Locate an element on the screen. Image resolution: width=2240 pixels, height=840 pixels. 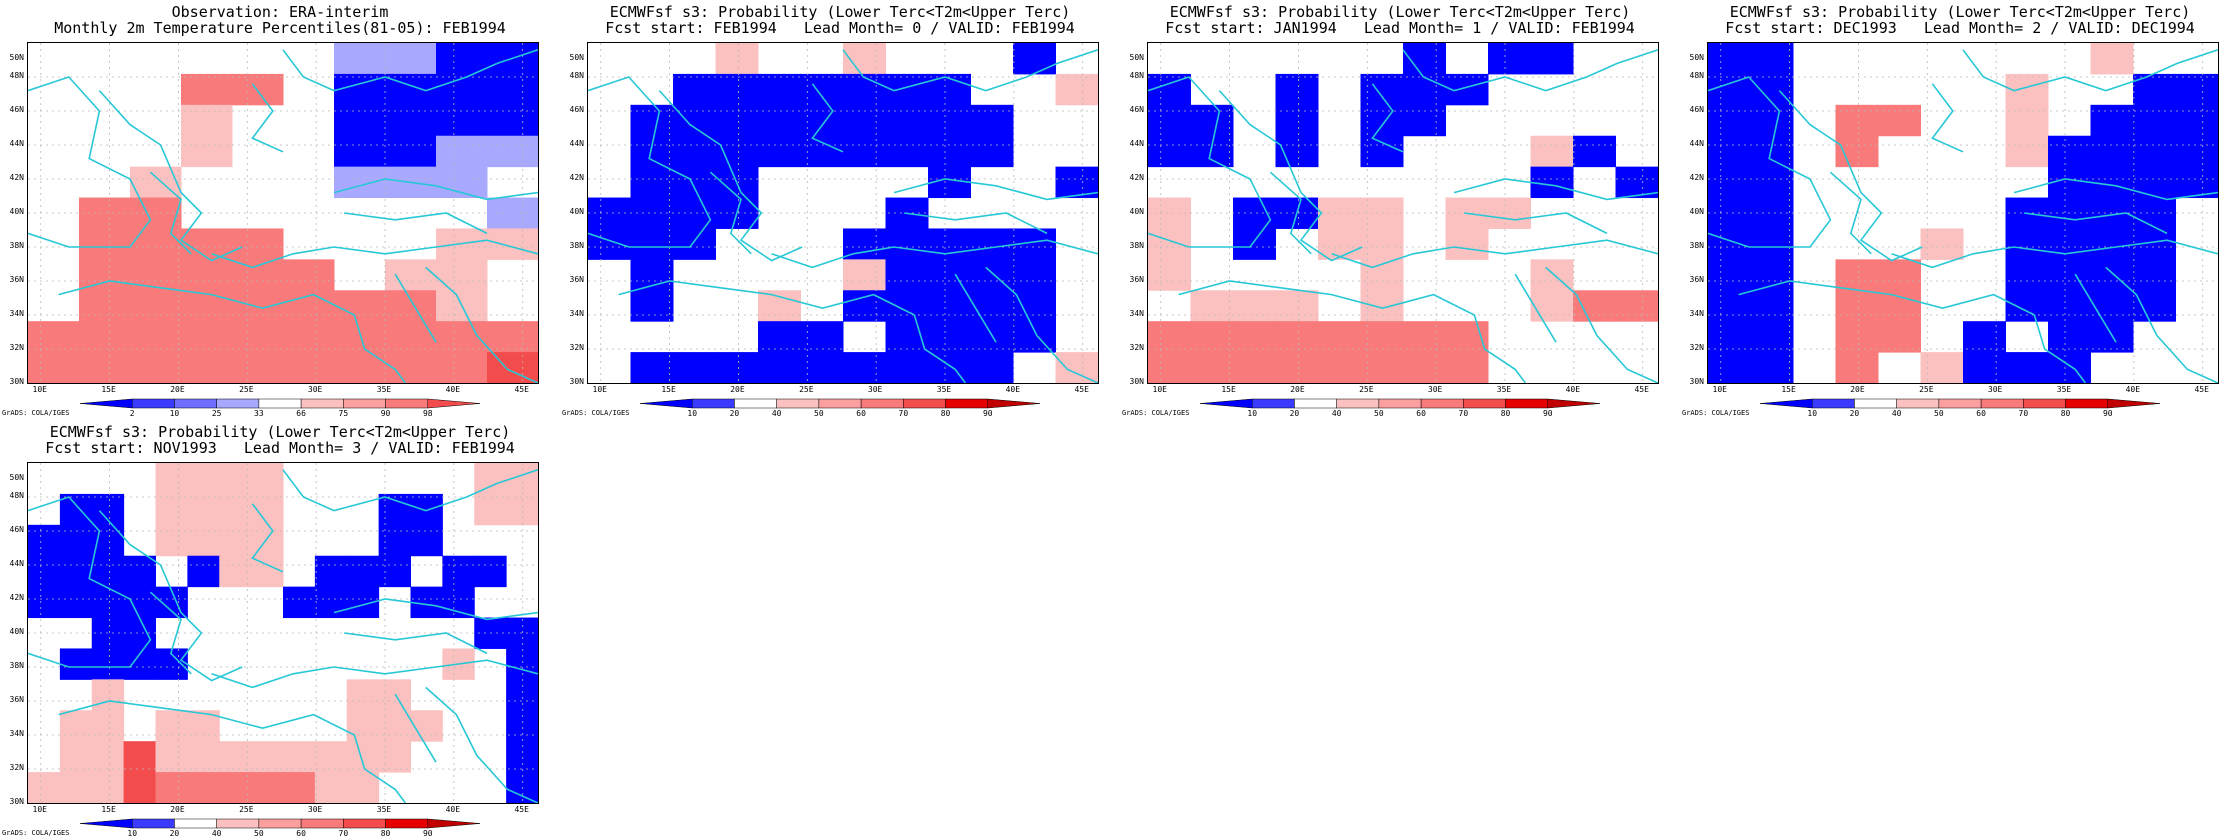
colorbar-label: 50 is located at coordinates (1939, 413).